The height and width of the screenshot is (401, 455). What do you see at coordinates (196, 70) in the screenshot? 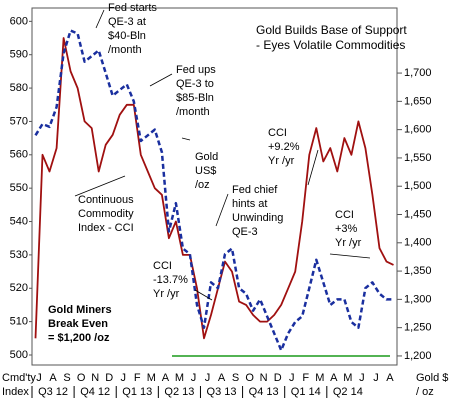
I see `annotation: Fed ups` at bounding box center [196, 70].